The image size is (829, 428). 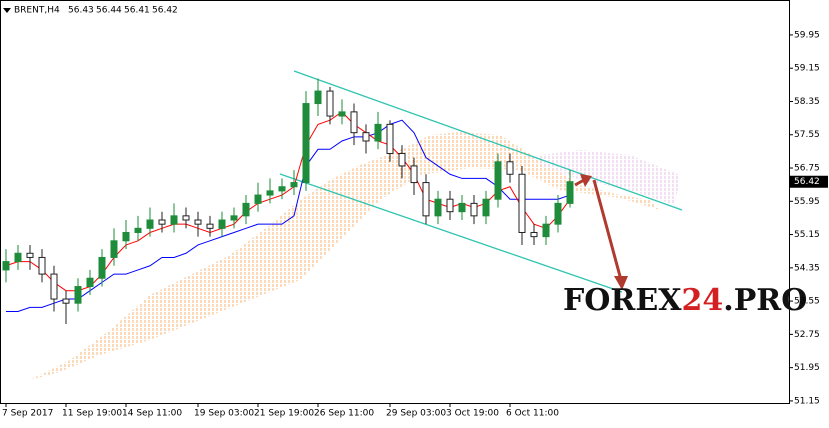 I want to click on y-tick-label: 59.15, so click(x=807, y=69).